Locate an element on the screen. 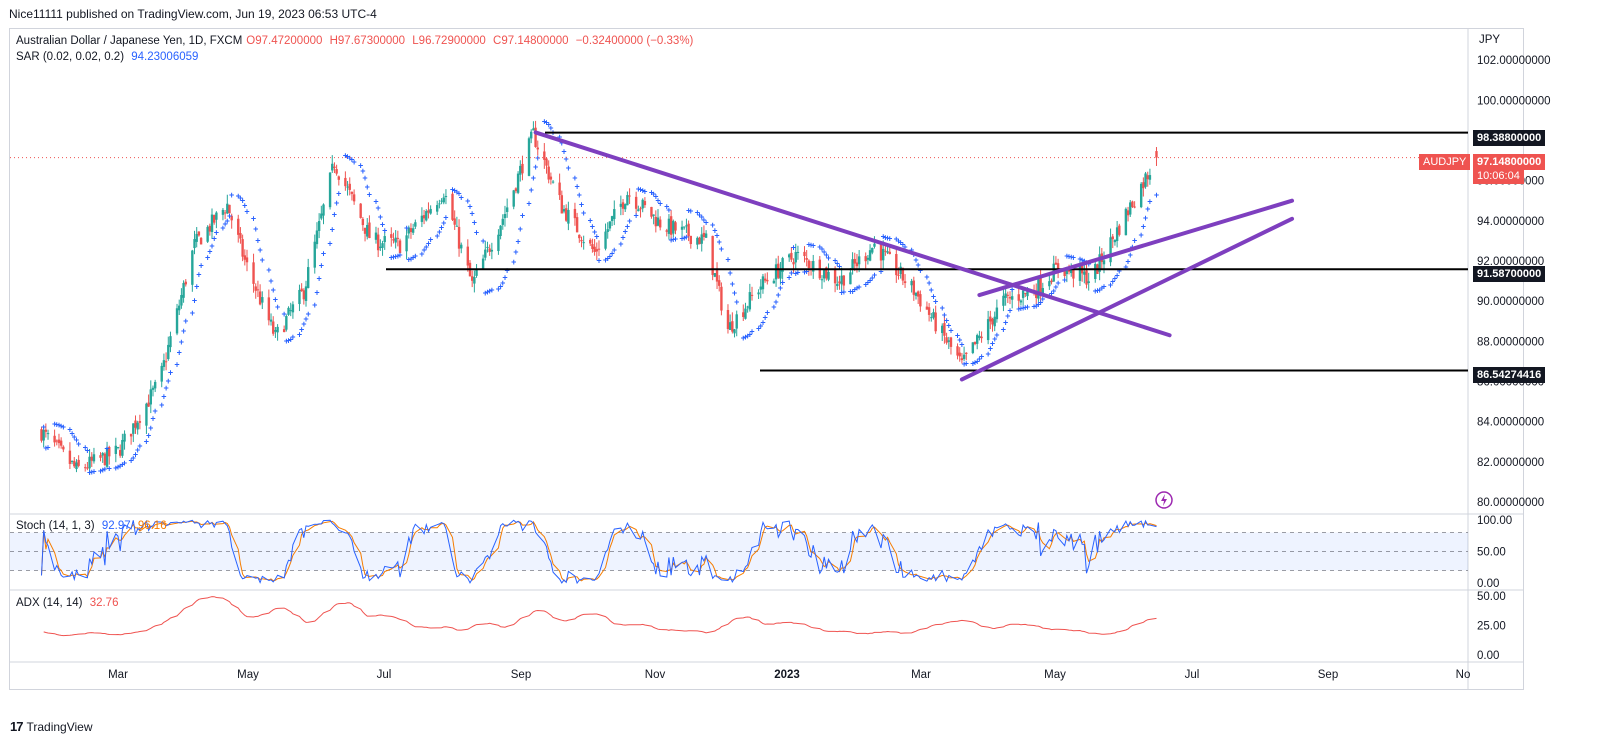  y-tick-label: 90.00000000 is located at coordinates (1510, 302).